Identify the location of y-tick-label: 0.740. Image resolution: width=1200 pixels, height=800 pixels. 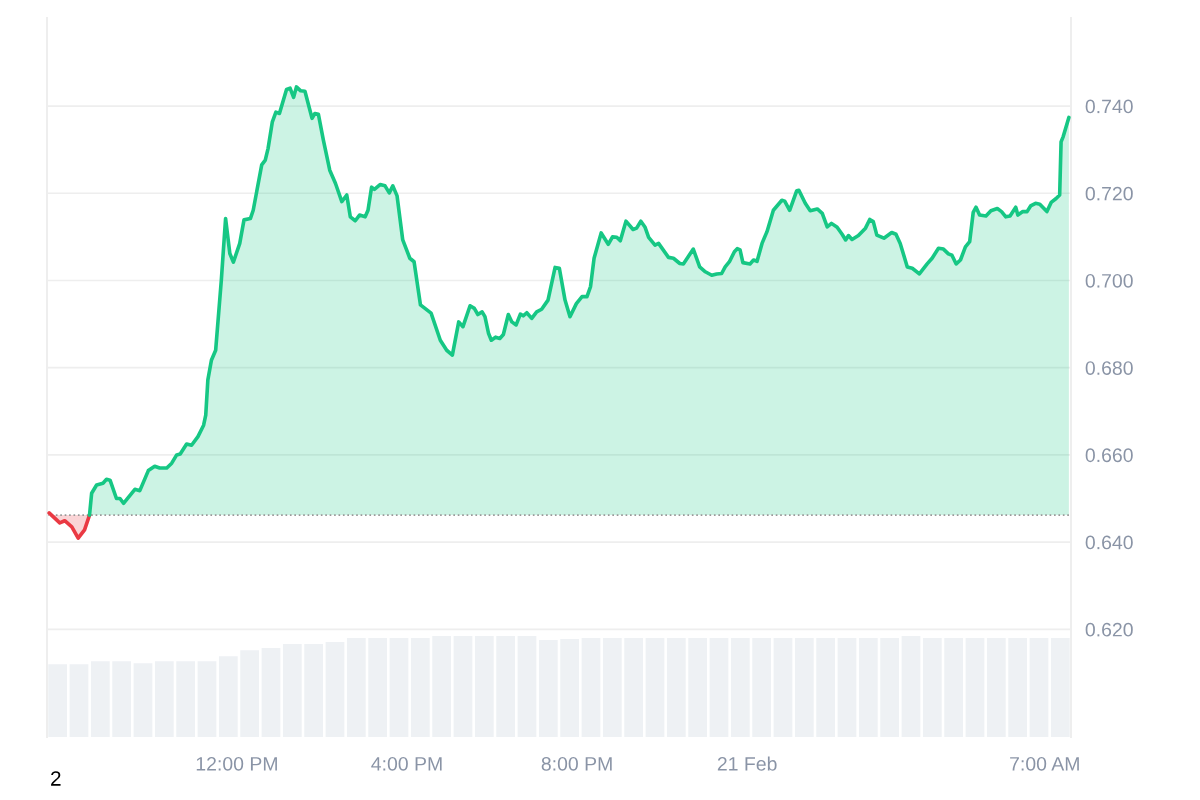
(1109, 106).